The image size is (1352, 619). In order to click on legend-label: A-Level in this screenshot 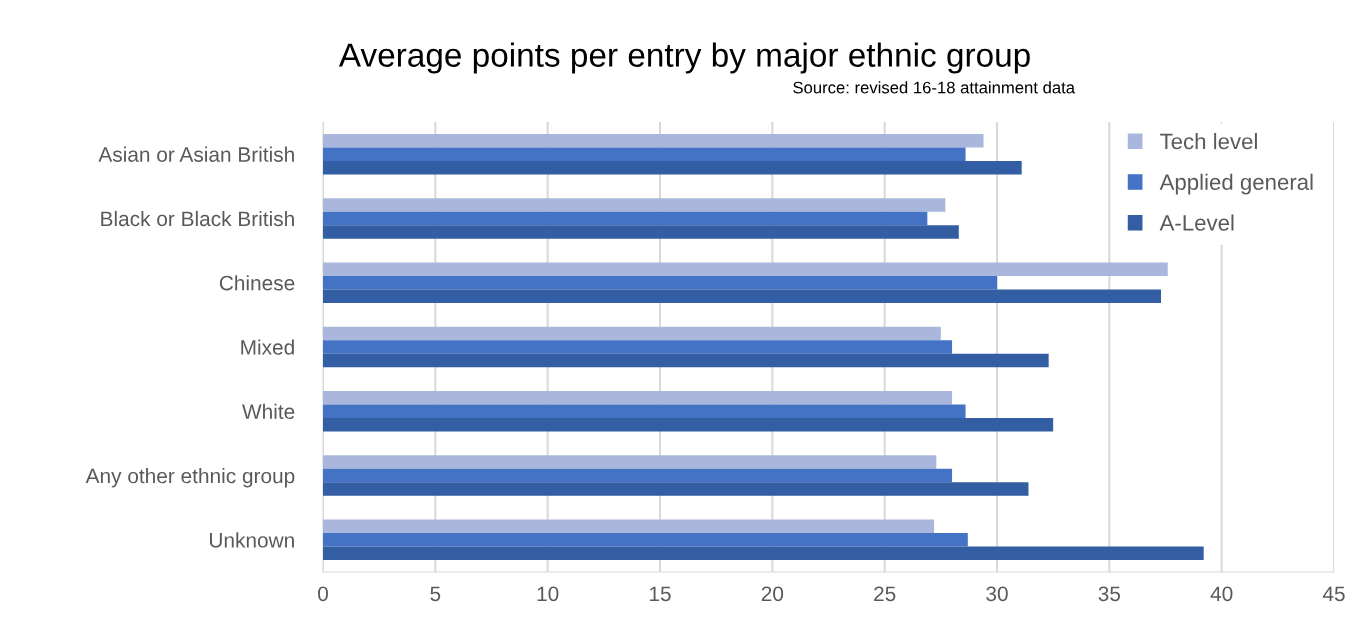, I will do `click(1196, 222)`.